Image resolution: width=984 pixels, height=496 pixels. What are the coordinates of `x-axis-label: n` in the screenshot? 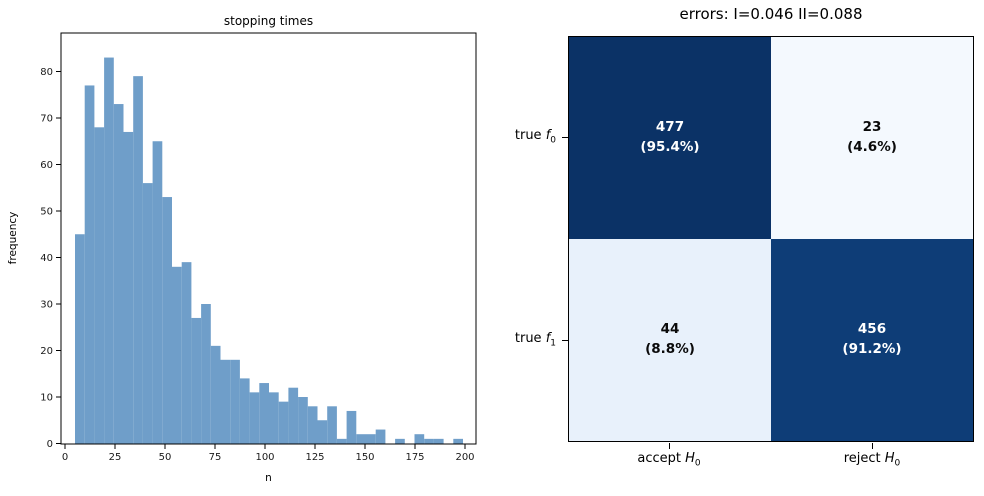 It's located at (268, 478).